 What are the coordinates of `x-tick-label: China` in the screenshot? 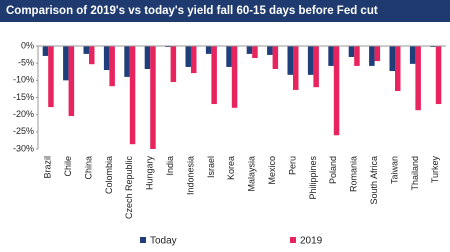 It's located at (88, 168).